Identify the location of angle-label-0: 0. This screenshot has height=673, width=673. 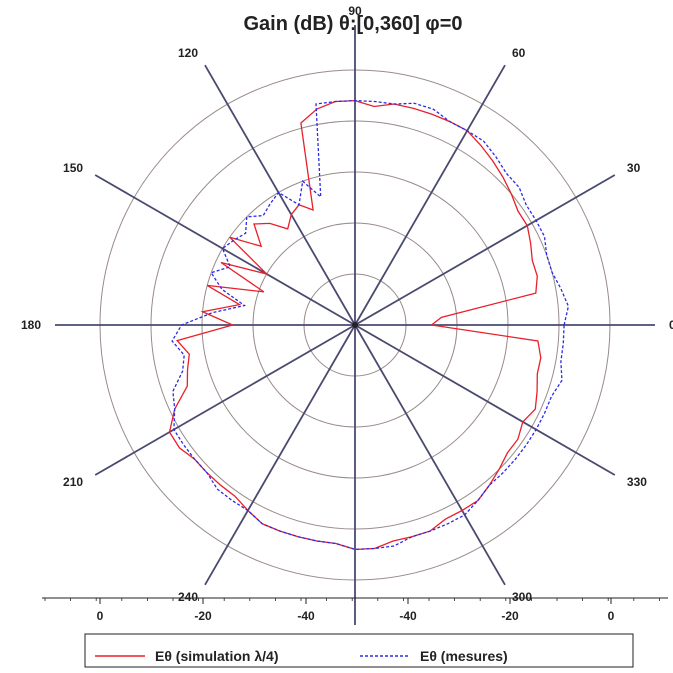
(671, 325).